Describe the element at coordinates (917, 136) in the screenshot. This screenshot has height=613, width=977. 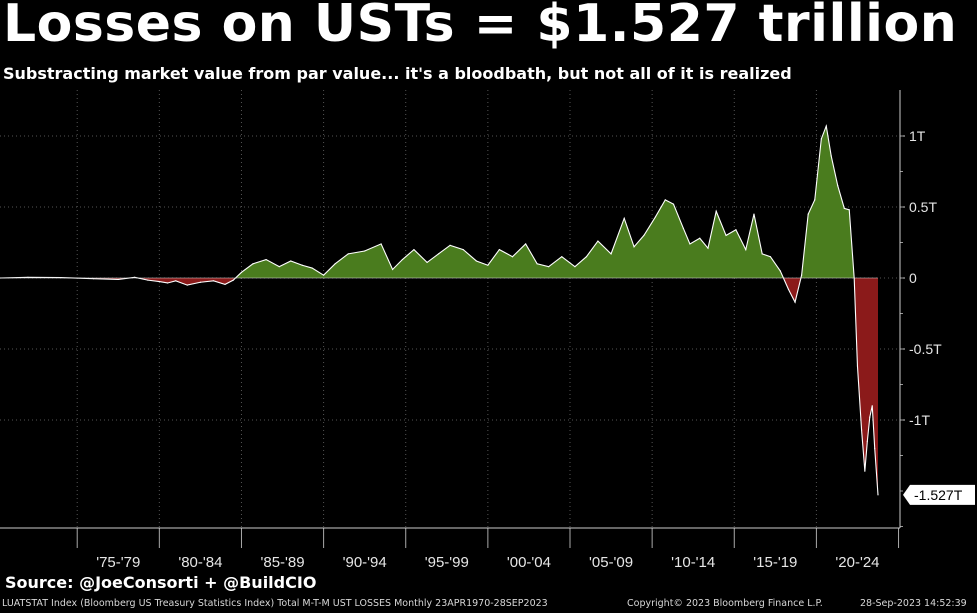
I see `y-tick-label: 1T` at that location.